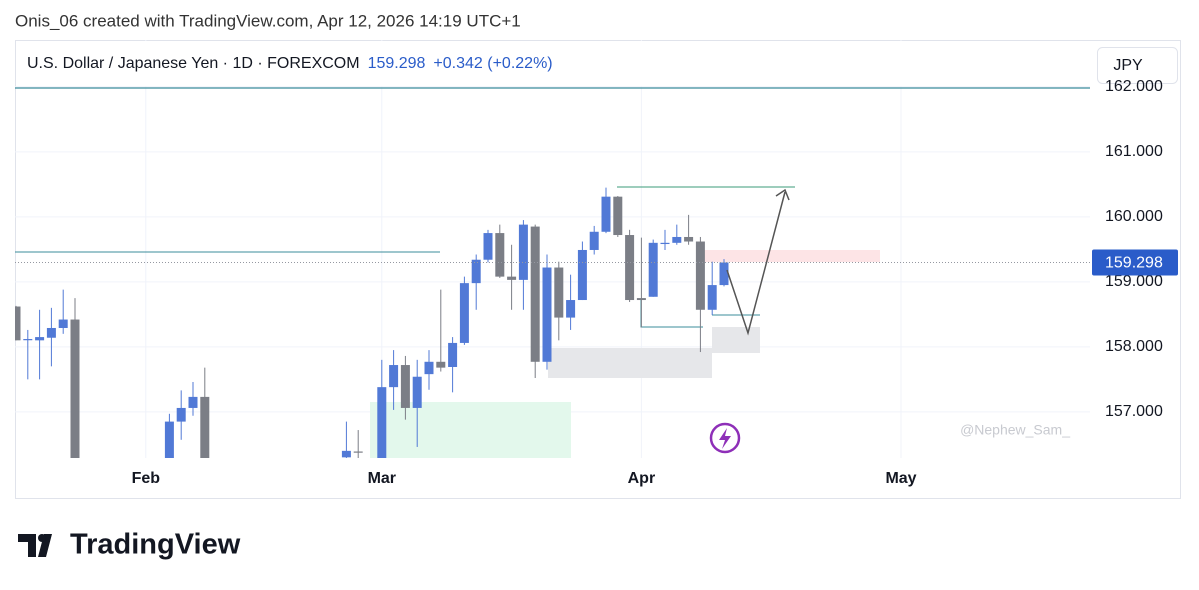 The height and width of the screenshot is (590, 1199). Describe the element at coordinates (1015, 430) in the screenshot. I see `watermark: @Nephew_Sam_` at that location.